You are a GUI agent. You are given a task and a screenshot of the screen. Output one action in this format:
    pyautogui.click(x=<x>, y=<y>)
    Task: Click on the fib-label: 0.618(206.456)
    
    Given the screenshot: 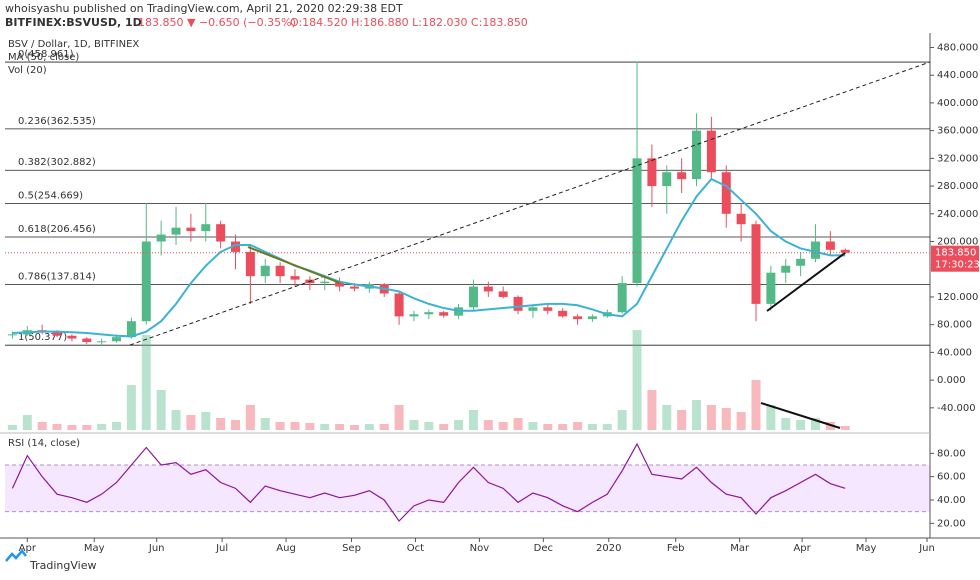 What is the action you would take?
    pyautogui.click(x=57, y=229)
    